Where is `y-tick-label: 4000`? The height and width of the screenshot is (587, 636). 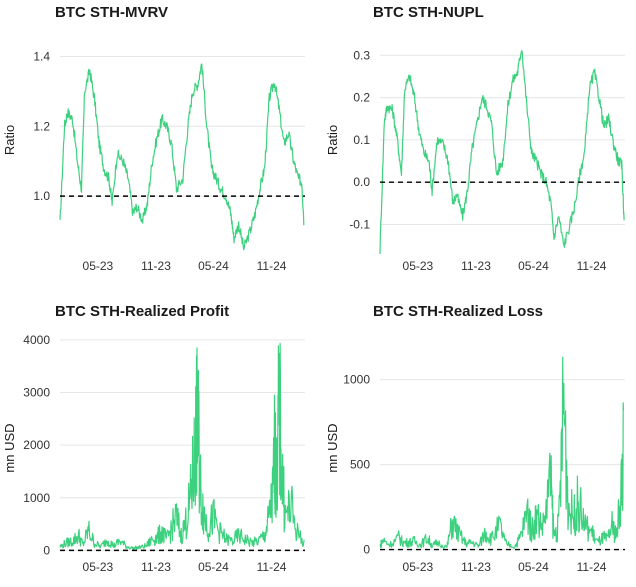
y-tick-label: 4000 is located at coordinates (36, 340).